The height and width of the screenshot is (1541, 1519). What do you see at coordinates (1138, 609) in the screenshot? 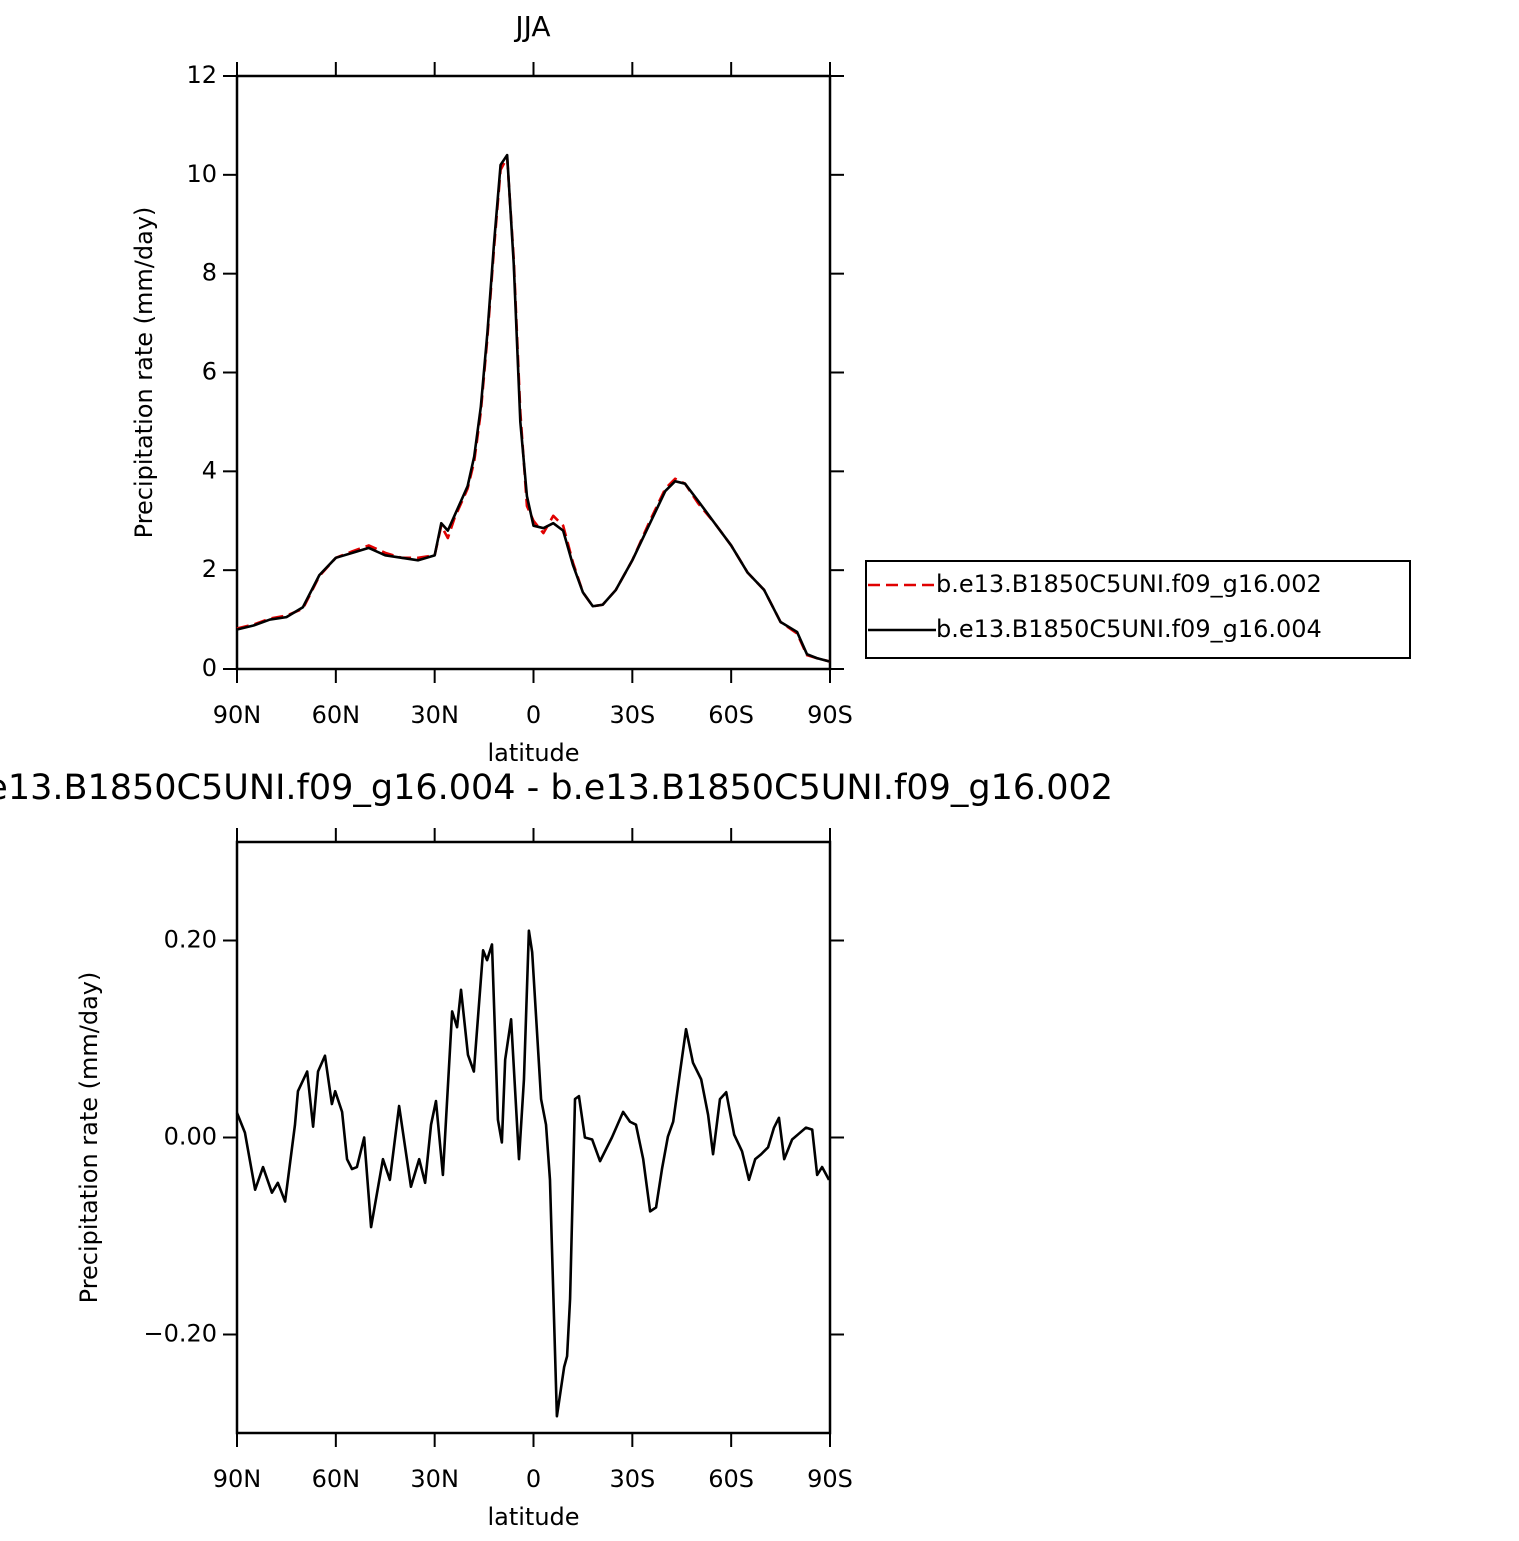
I see `legend-box` at bounding box center [1138, 609].